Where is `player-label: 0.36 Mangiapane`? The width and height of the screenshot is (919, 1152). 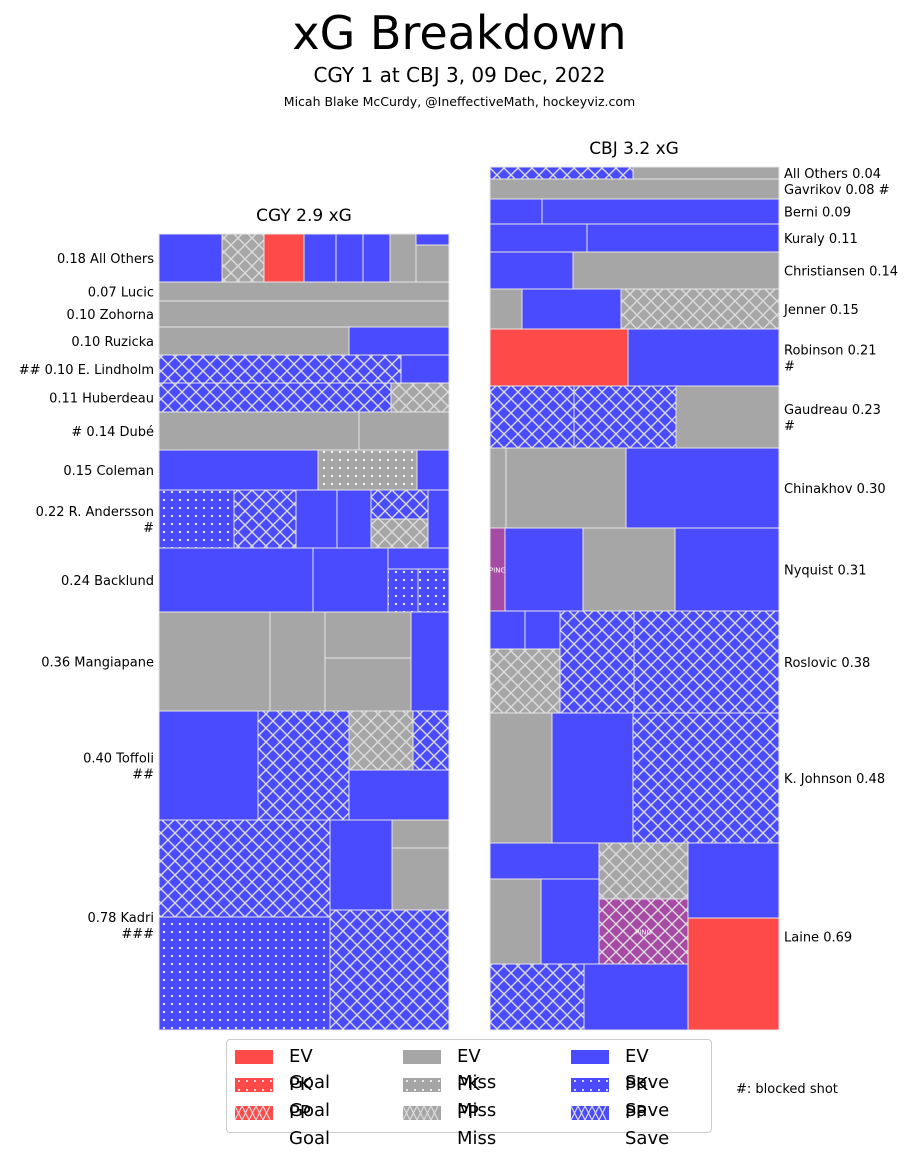
player-label: 0.36 Mangiapane is located at coordinates (97, 663).